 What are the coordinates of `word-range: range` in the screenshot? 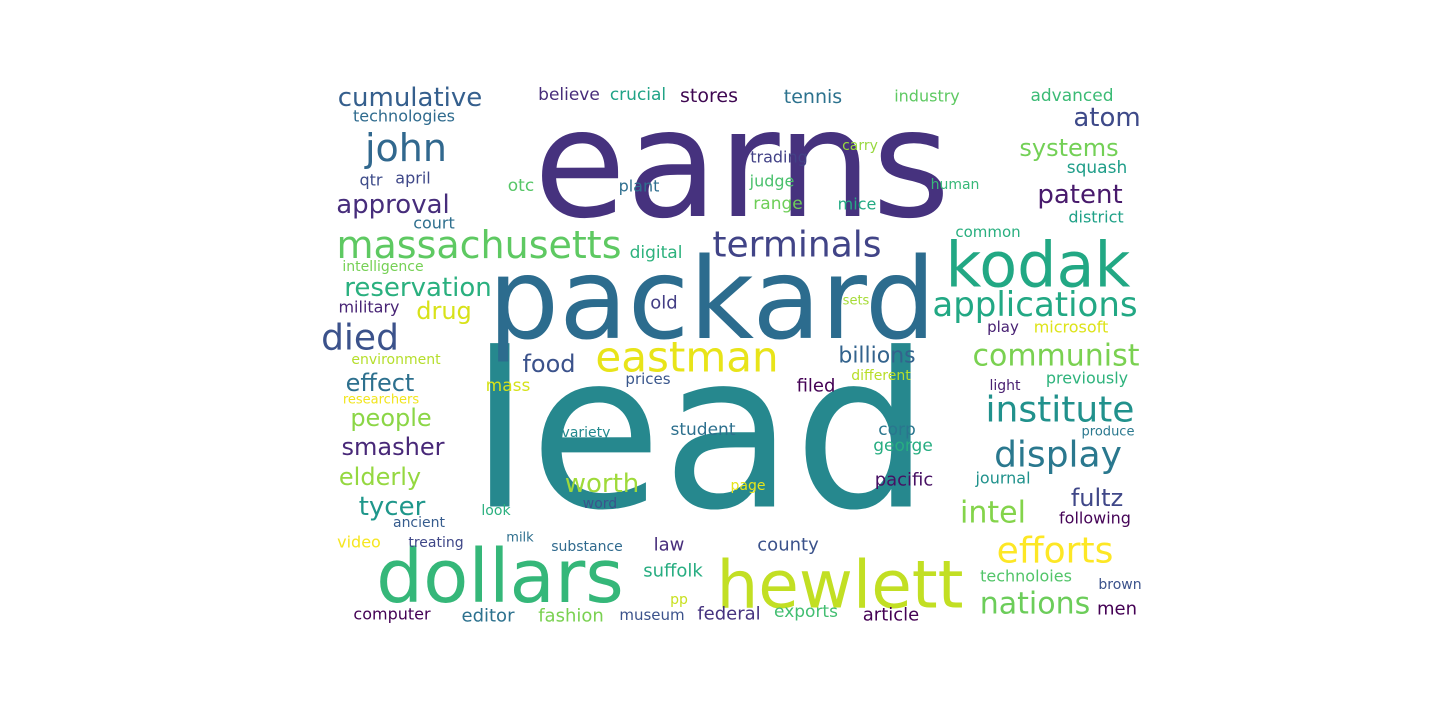 It's located at (777, 204).